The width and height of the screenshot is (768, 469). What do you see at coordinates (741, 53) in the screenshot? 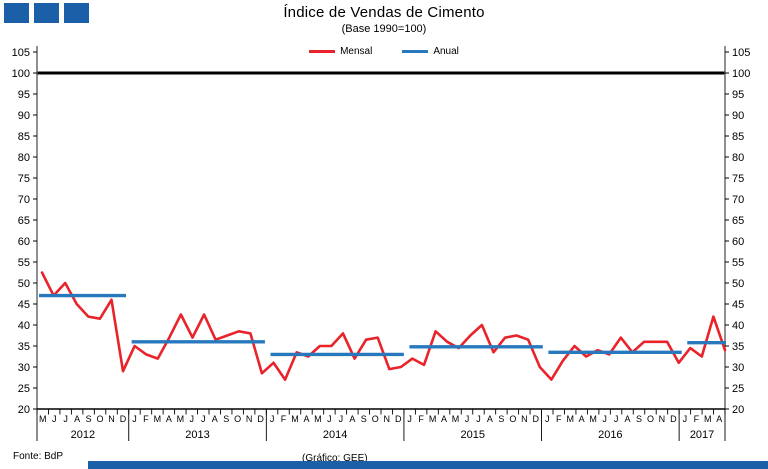
I see `y-tick-label-right: 105` at bounding box center [741, 53].